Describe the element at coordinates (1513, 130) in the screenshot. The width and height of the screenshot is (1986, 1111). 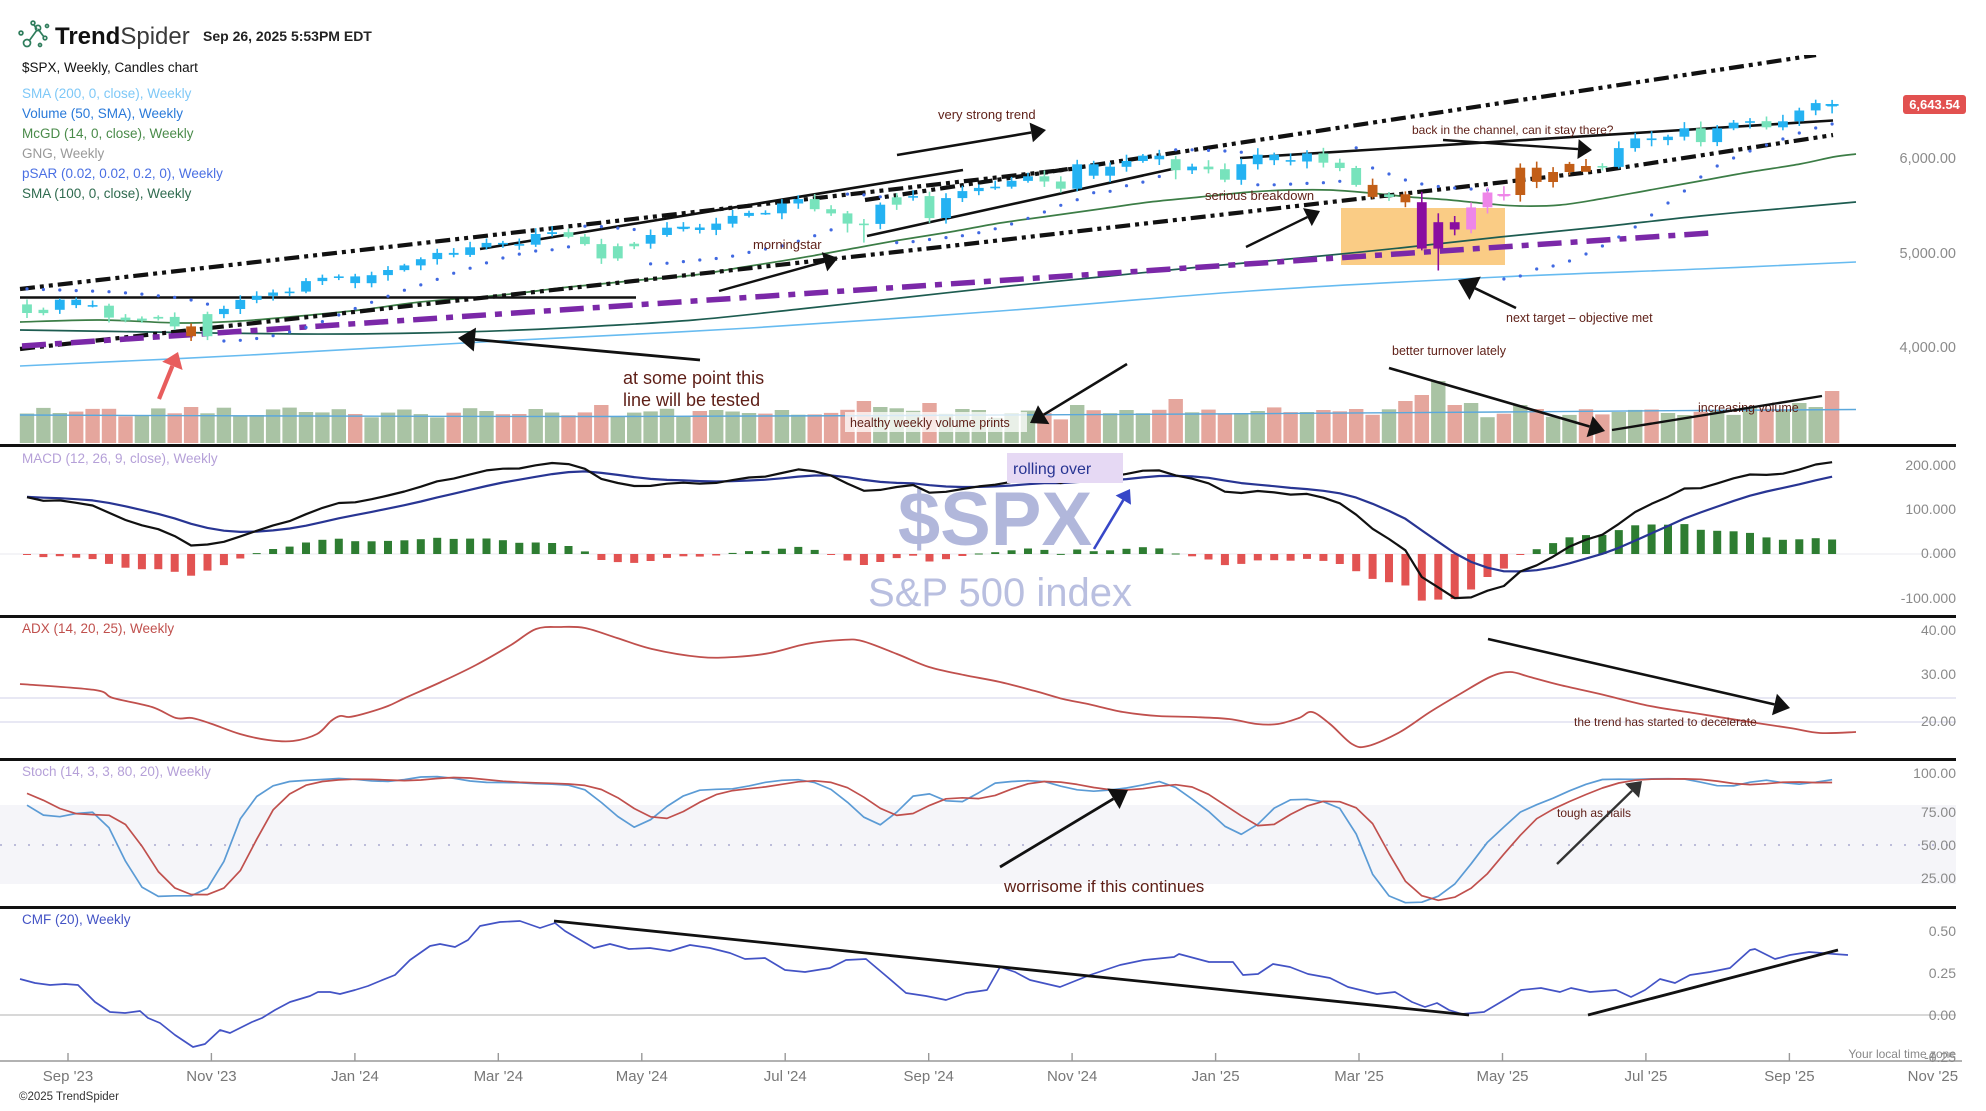
I see `svg-text:back in the channel, can it st: back in the channel, can it stay there?` at that location.